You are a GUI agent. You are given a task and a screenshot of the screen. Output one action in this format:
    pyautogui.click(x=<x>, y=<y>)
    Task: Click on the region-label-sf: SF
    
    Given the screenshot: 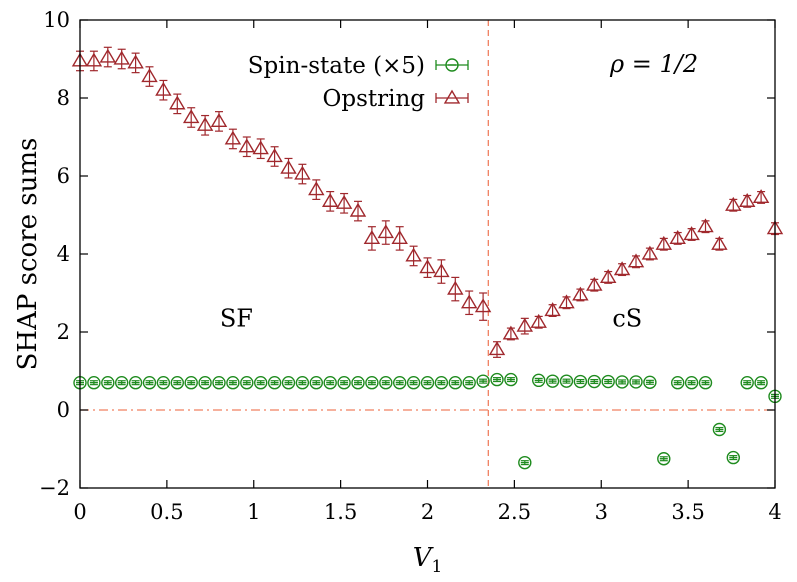 What is the action you would take?
    pyautogui.click(x=236, y=318)
    